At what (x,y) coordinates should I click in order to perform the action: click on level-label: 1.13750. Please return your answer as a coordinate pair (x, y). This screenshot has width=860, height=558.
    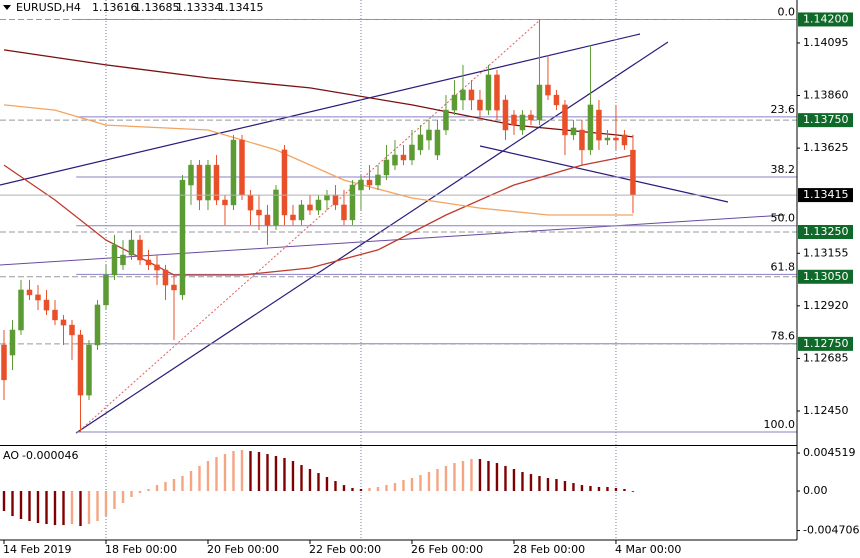
    Looking at the image, I should click on (826, 119).